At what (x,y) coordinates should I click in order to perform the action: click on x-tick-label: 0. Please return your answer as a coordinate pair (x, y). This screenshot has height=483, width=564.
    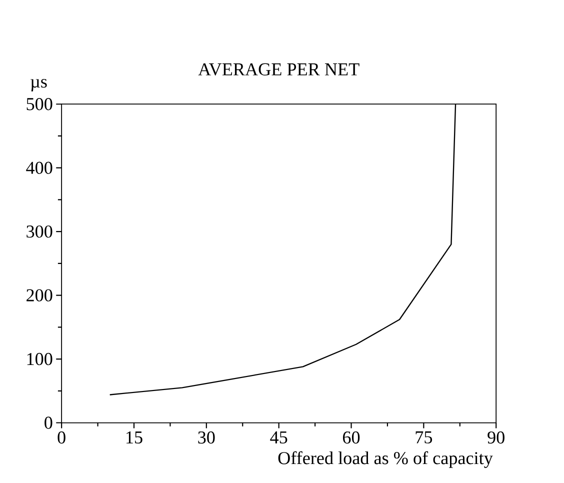
    Looking at the image, I should click on (62, 438).